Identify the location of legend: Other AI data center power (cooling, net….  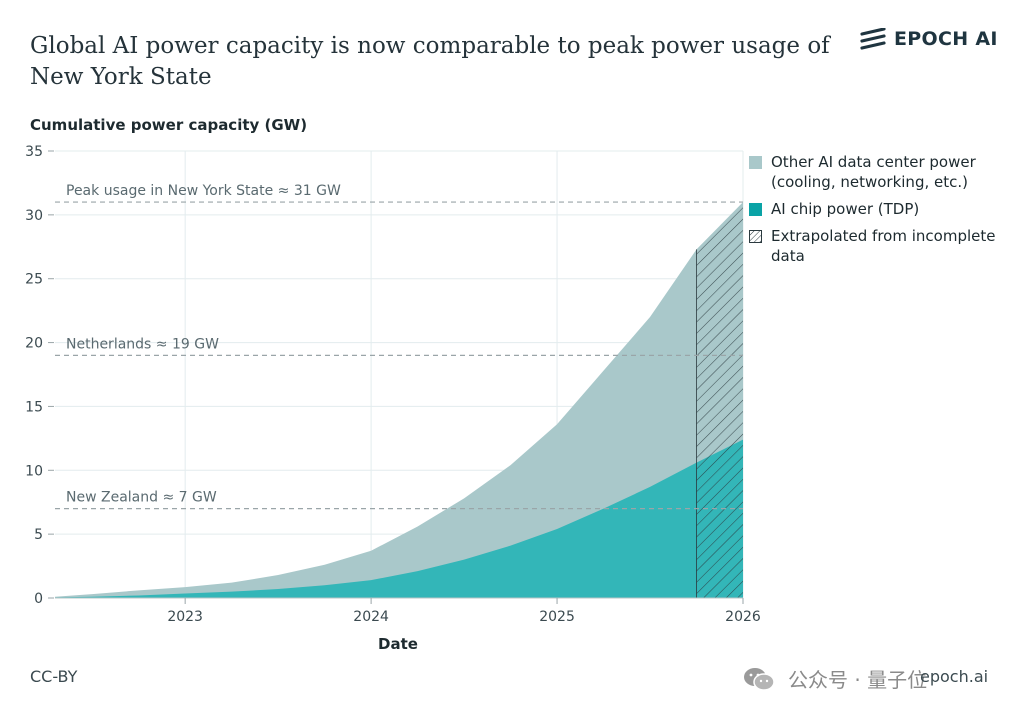
(879, 212).